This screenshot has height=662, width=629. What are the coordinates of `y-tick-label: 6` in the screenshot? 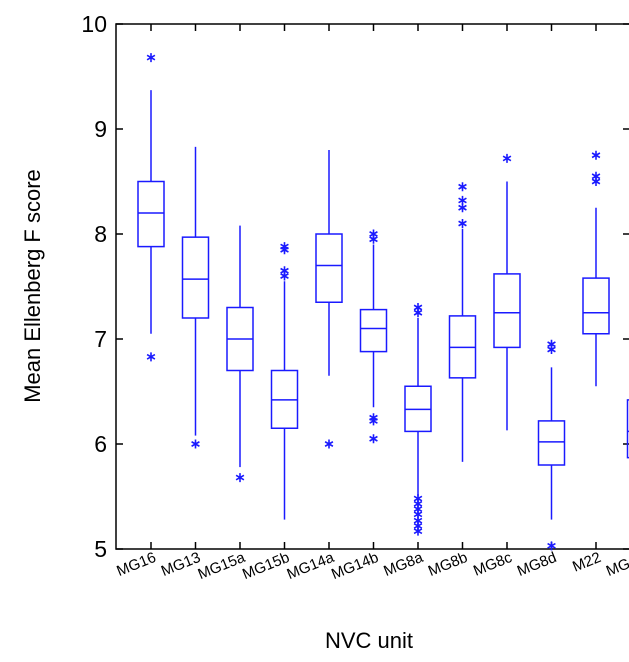 It's located at (100, 444).